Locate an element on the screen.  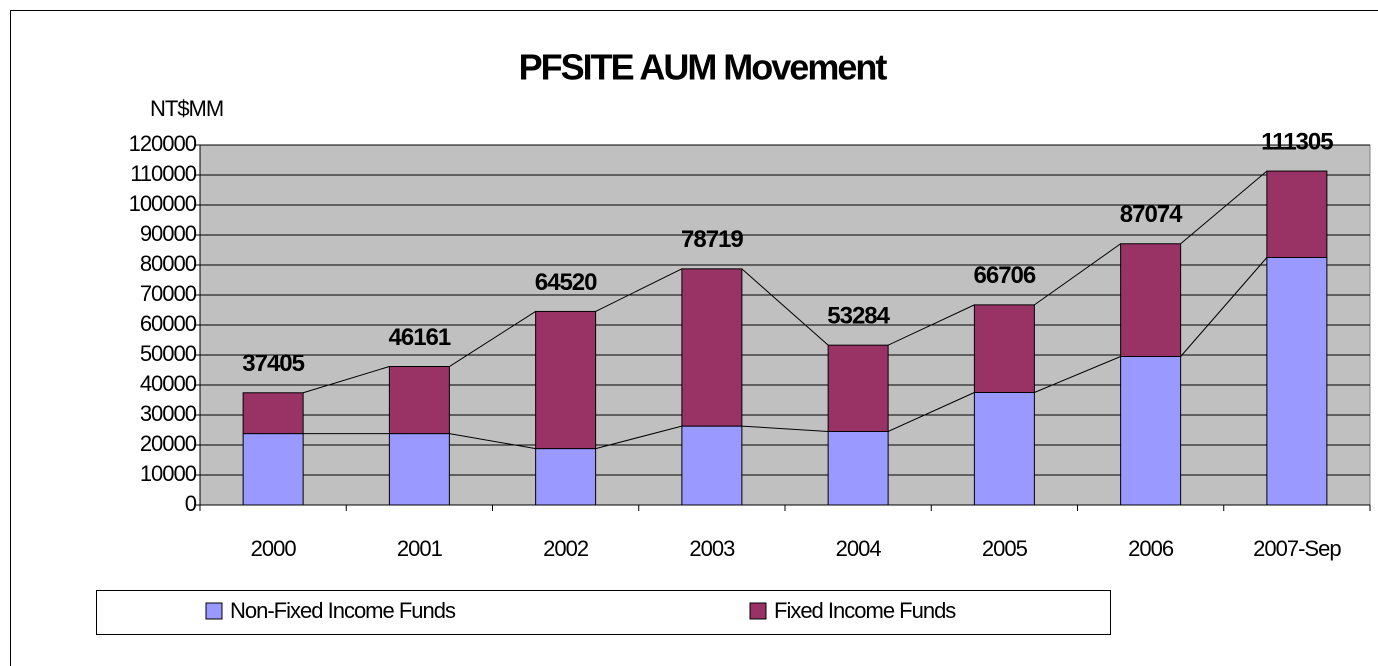
y-tick-label: 70000 is located at coordinates (168, 293).